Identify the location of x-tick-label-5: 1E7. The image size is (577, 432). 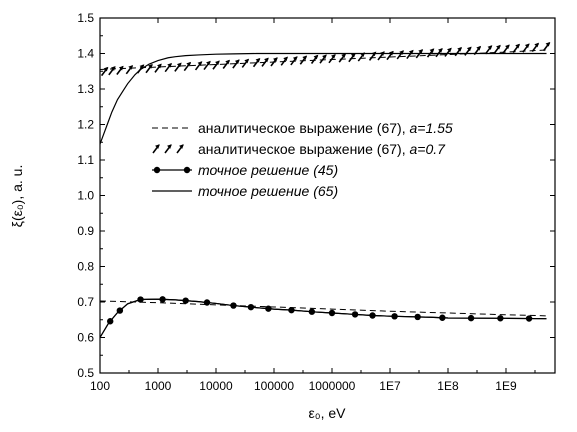
(390, 386).